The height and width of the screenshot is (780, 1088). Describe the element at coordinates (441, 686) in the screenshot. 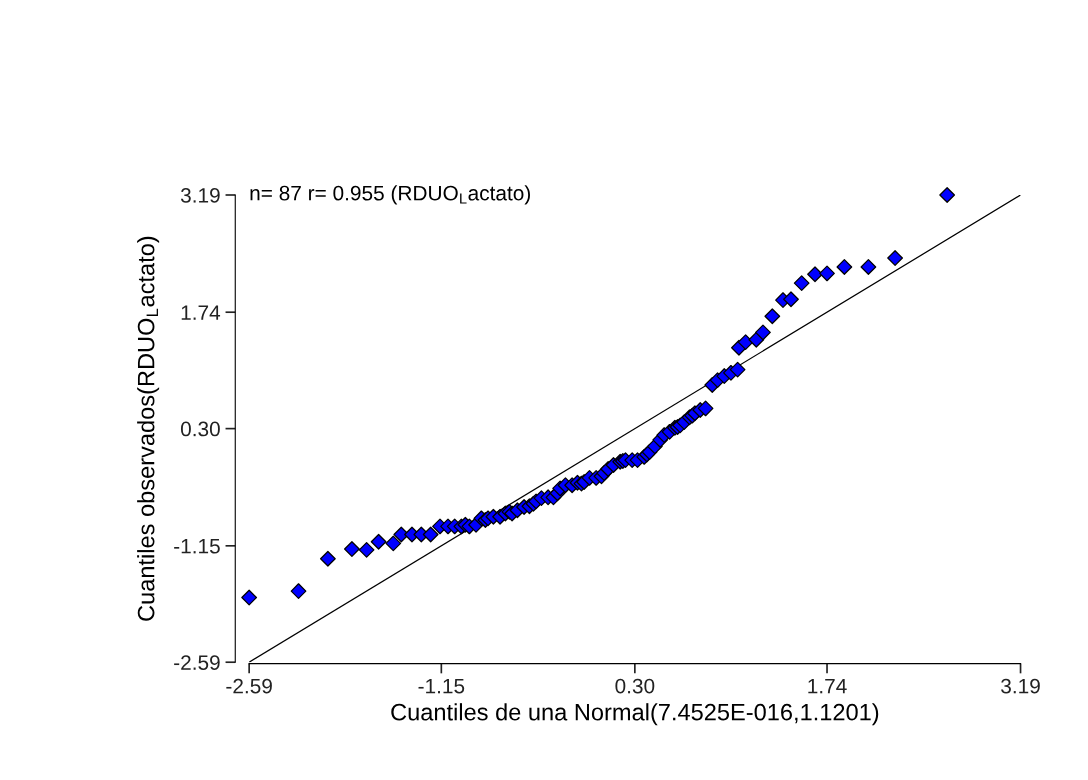

I see `x-tick-label: -1.15` at that location.